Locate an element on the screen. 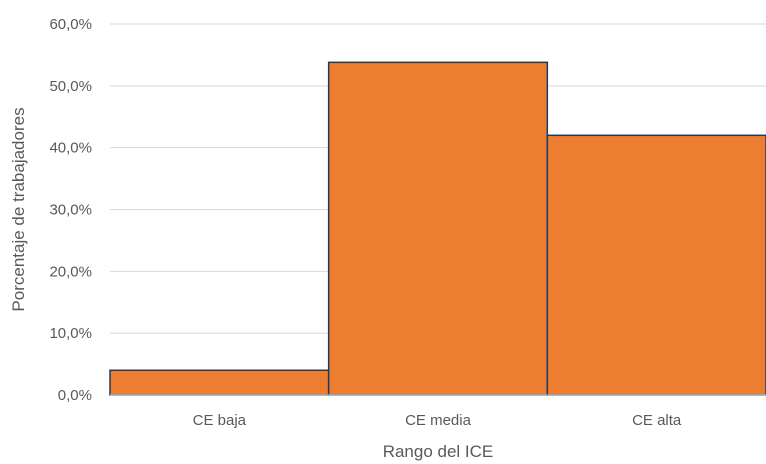 This screenshot has height=464, width=766. y-tick-label: 50,0% is located at coordinates (70, 86).